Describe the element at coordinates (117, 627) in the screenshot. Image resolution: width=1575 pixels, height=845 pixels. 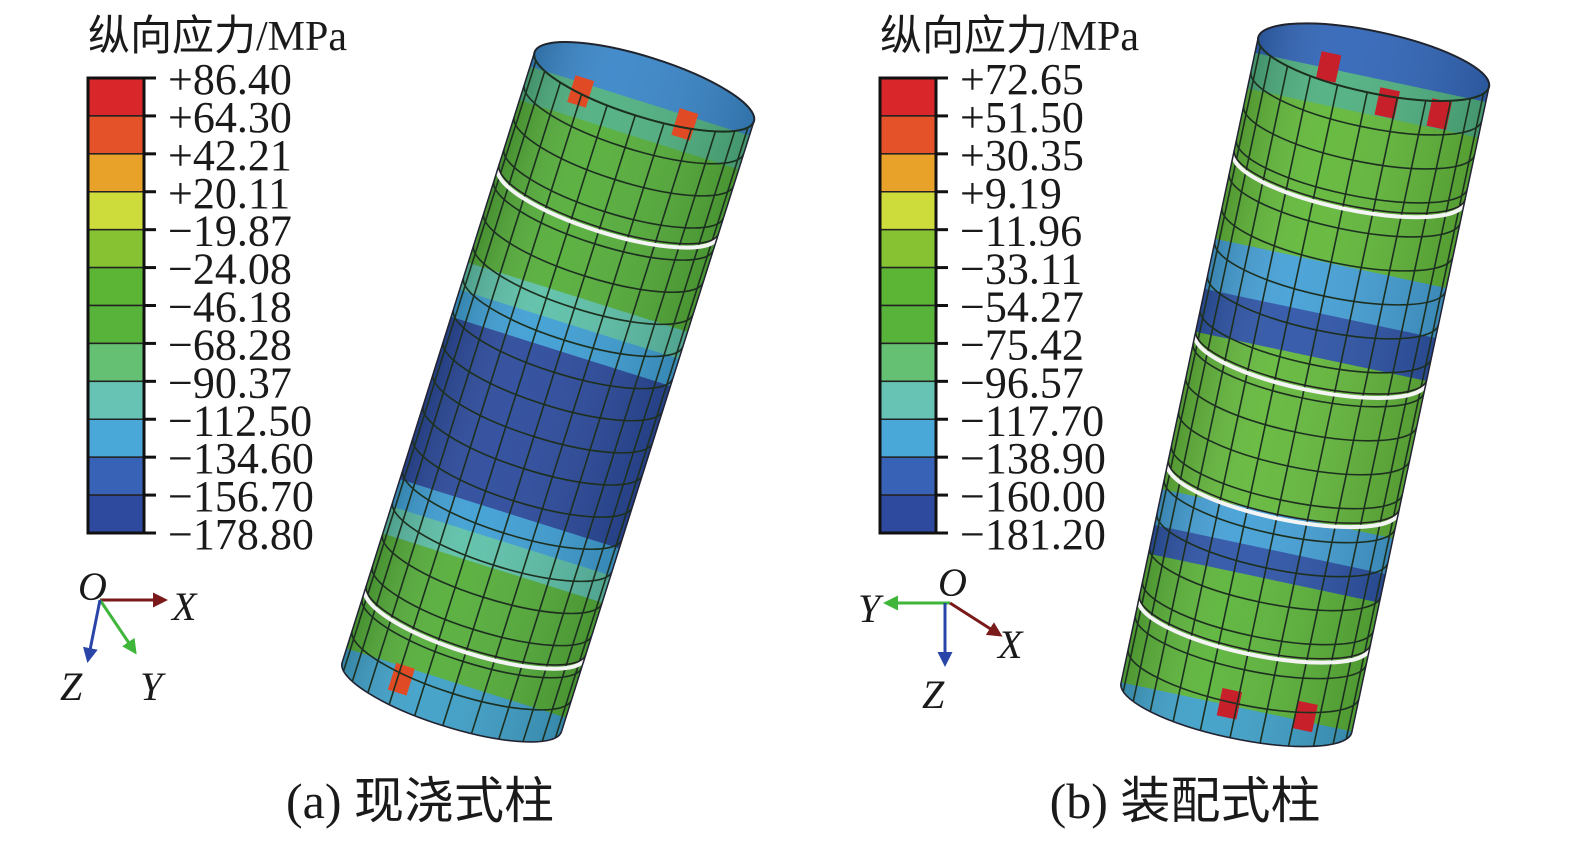
I see `y-axis-arrow` at that location.